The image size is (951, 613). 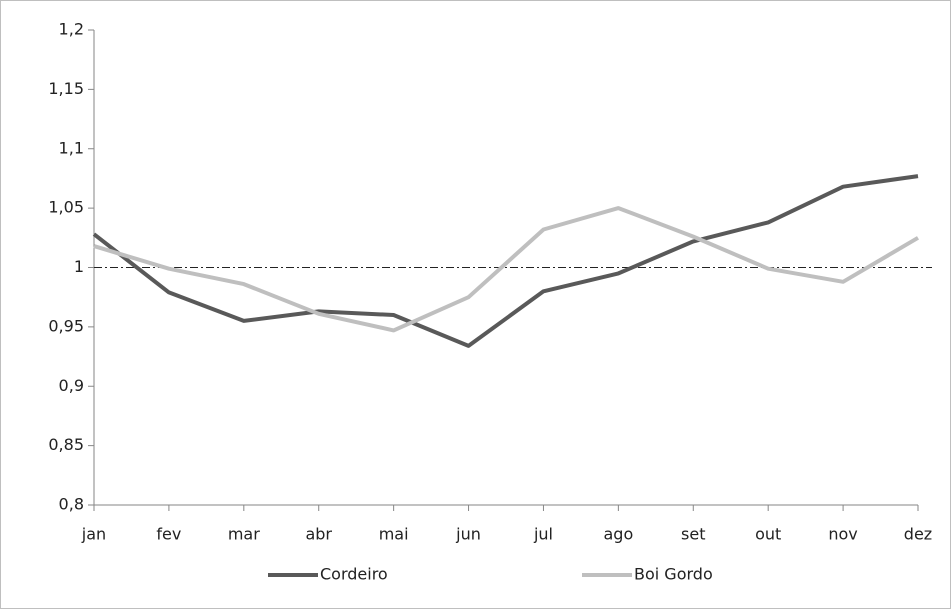 I want to click on x-tick-label: out, so click(x=768, y=534).